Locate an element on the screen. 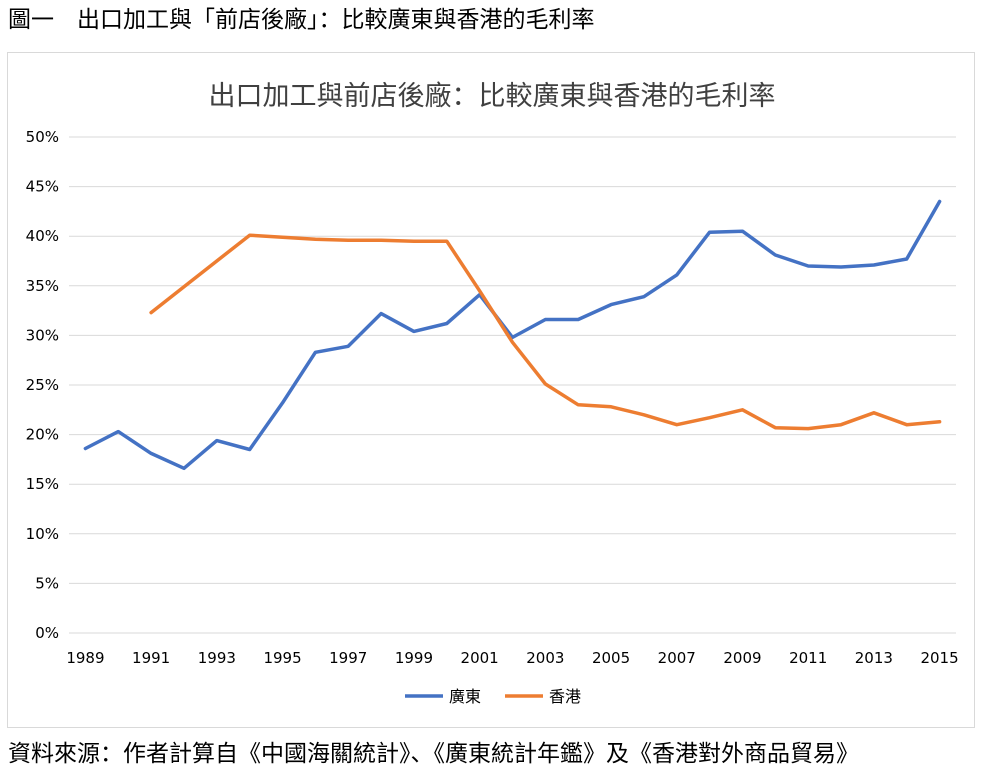 This screenshot has height=779, width=990. legend-label-1: 廣東 is located at coordinates (465, 696).